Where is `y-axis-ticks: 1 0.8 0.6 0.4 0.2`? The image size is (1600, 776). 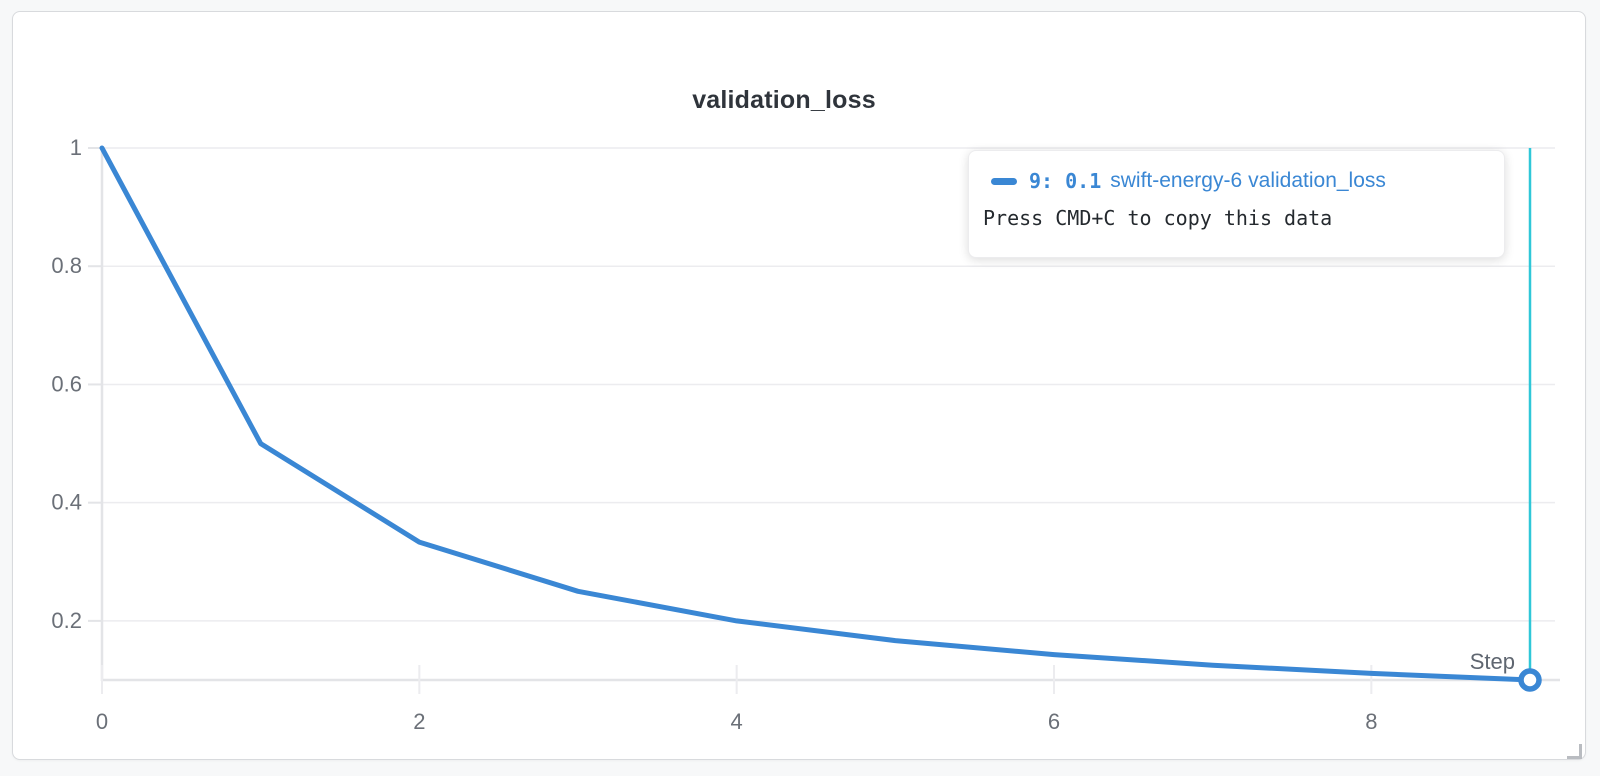
y-axis-ticks: 1 0.8 0.6 0.4 0.2 is located at coordinates (77, 384).